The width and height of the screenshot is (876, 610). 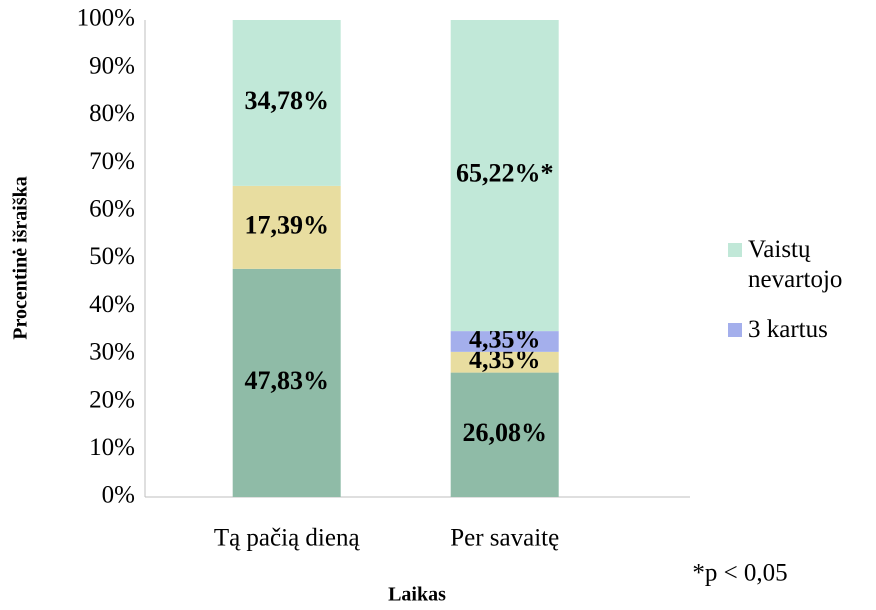 What do you see at coordinates (112, 304) in the screenshot?
I see `y-tick-label: 40%` at bounding box center [112, 304].